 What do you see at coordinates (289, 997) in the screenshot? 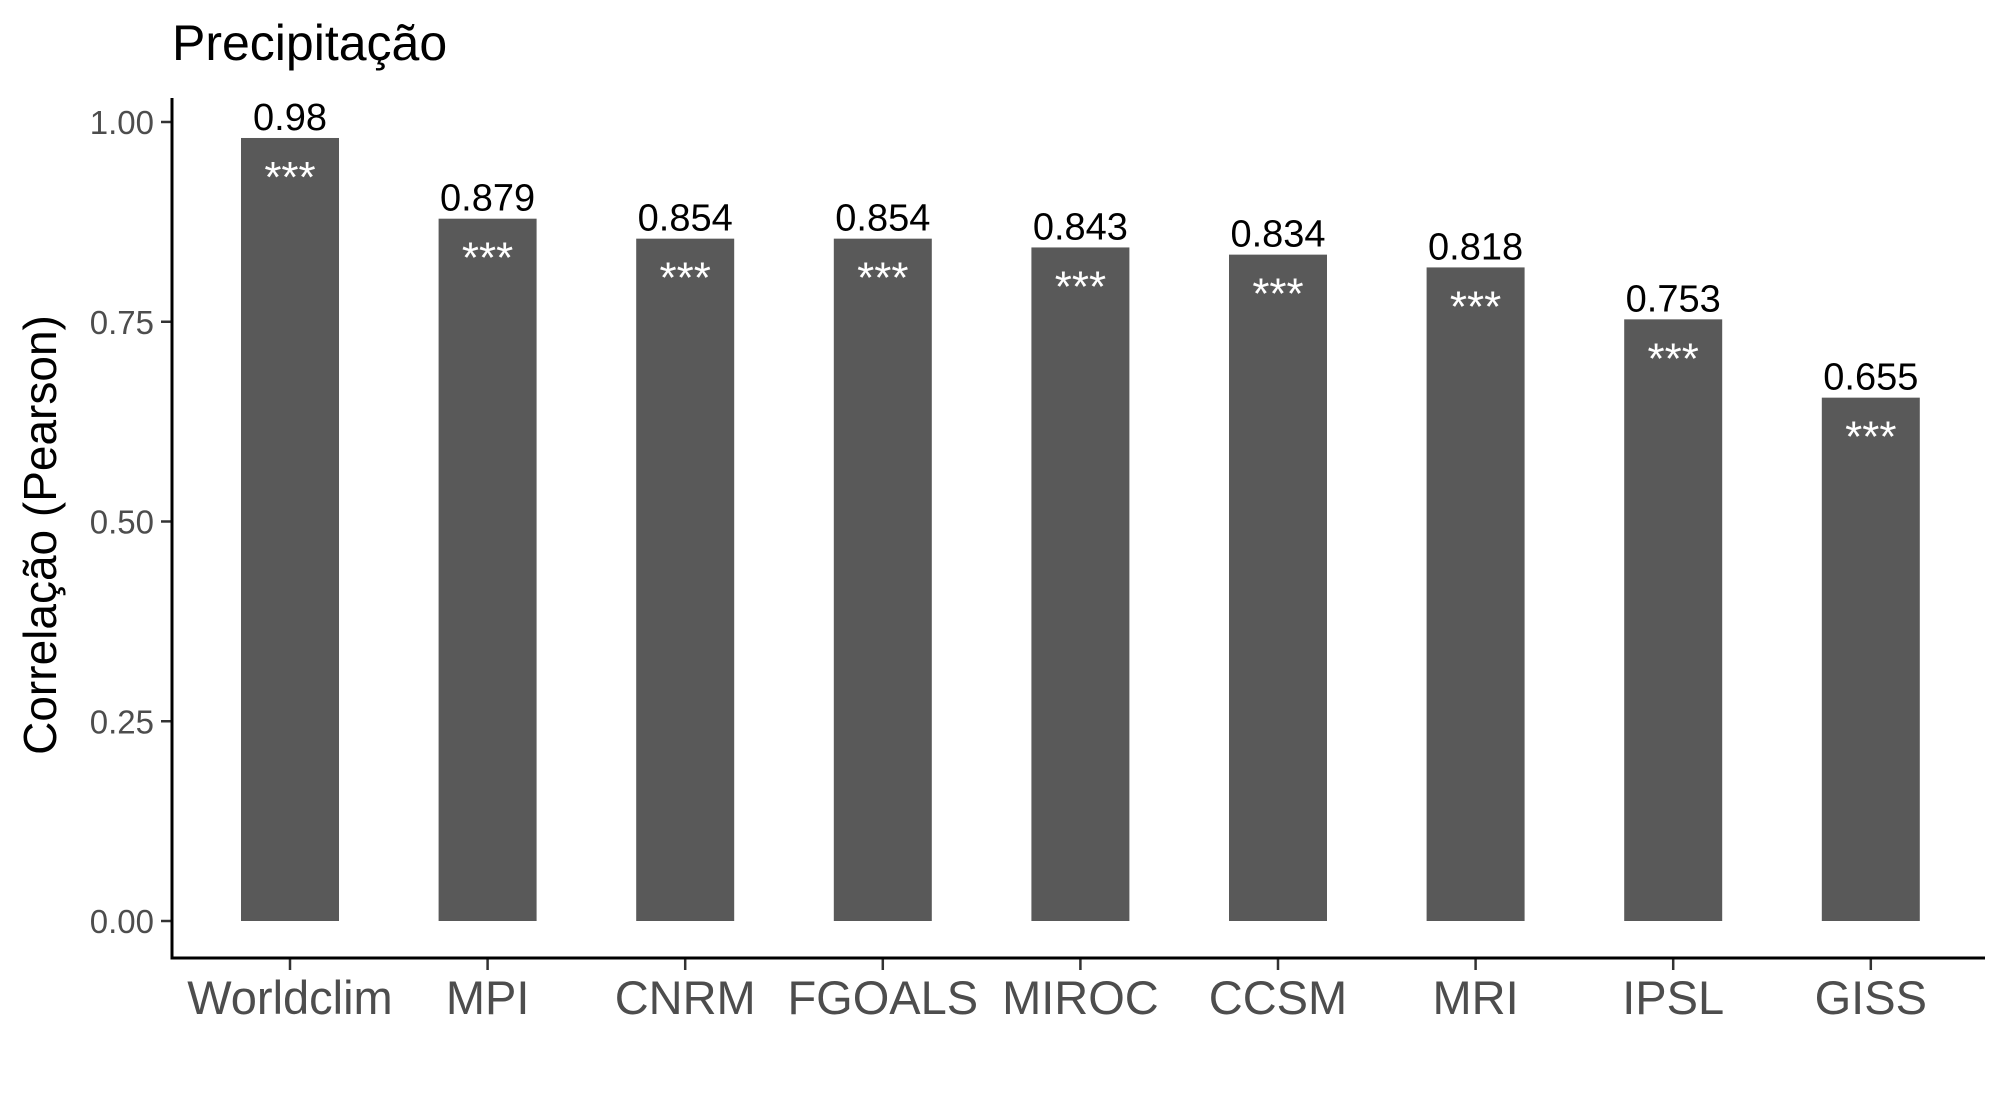
I see `x-tick-label: Worldclim` at bounding box center [289, 997].